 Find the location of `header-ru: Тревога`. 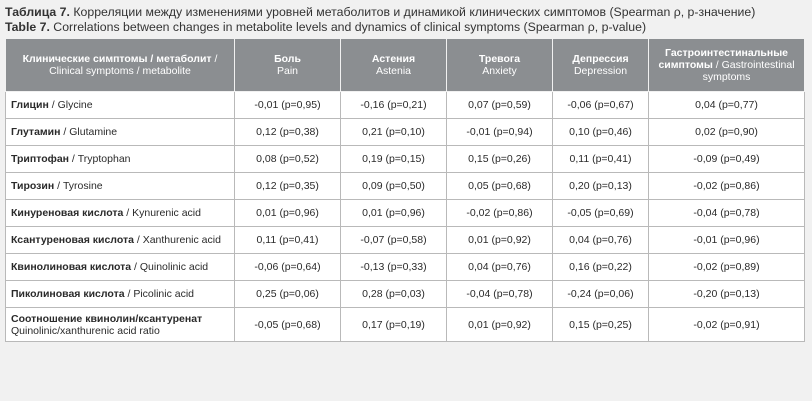

header-ru: Тревога is located at coordinates (499, 59).